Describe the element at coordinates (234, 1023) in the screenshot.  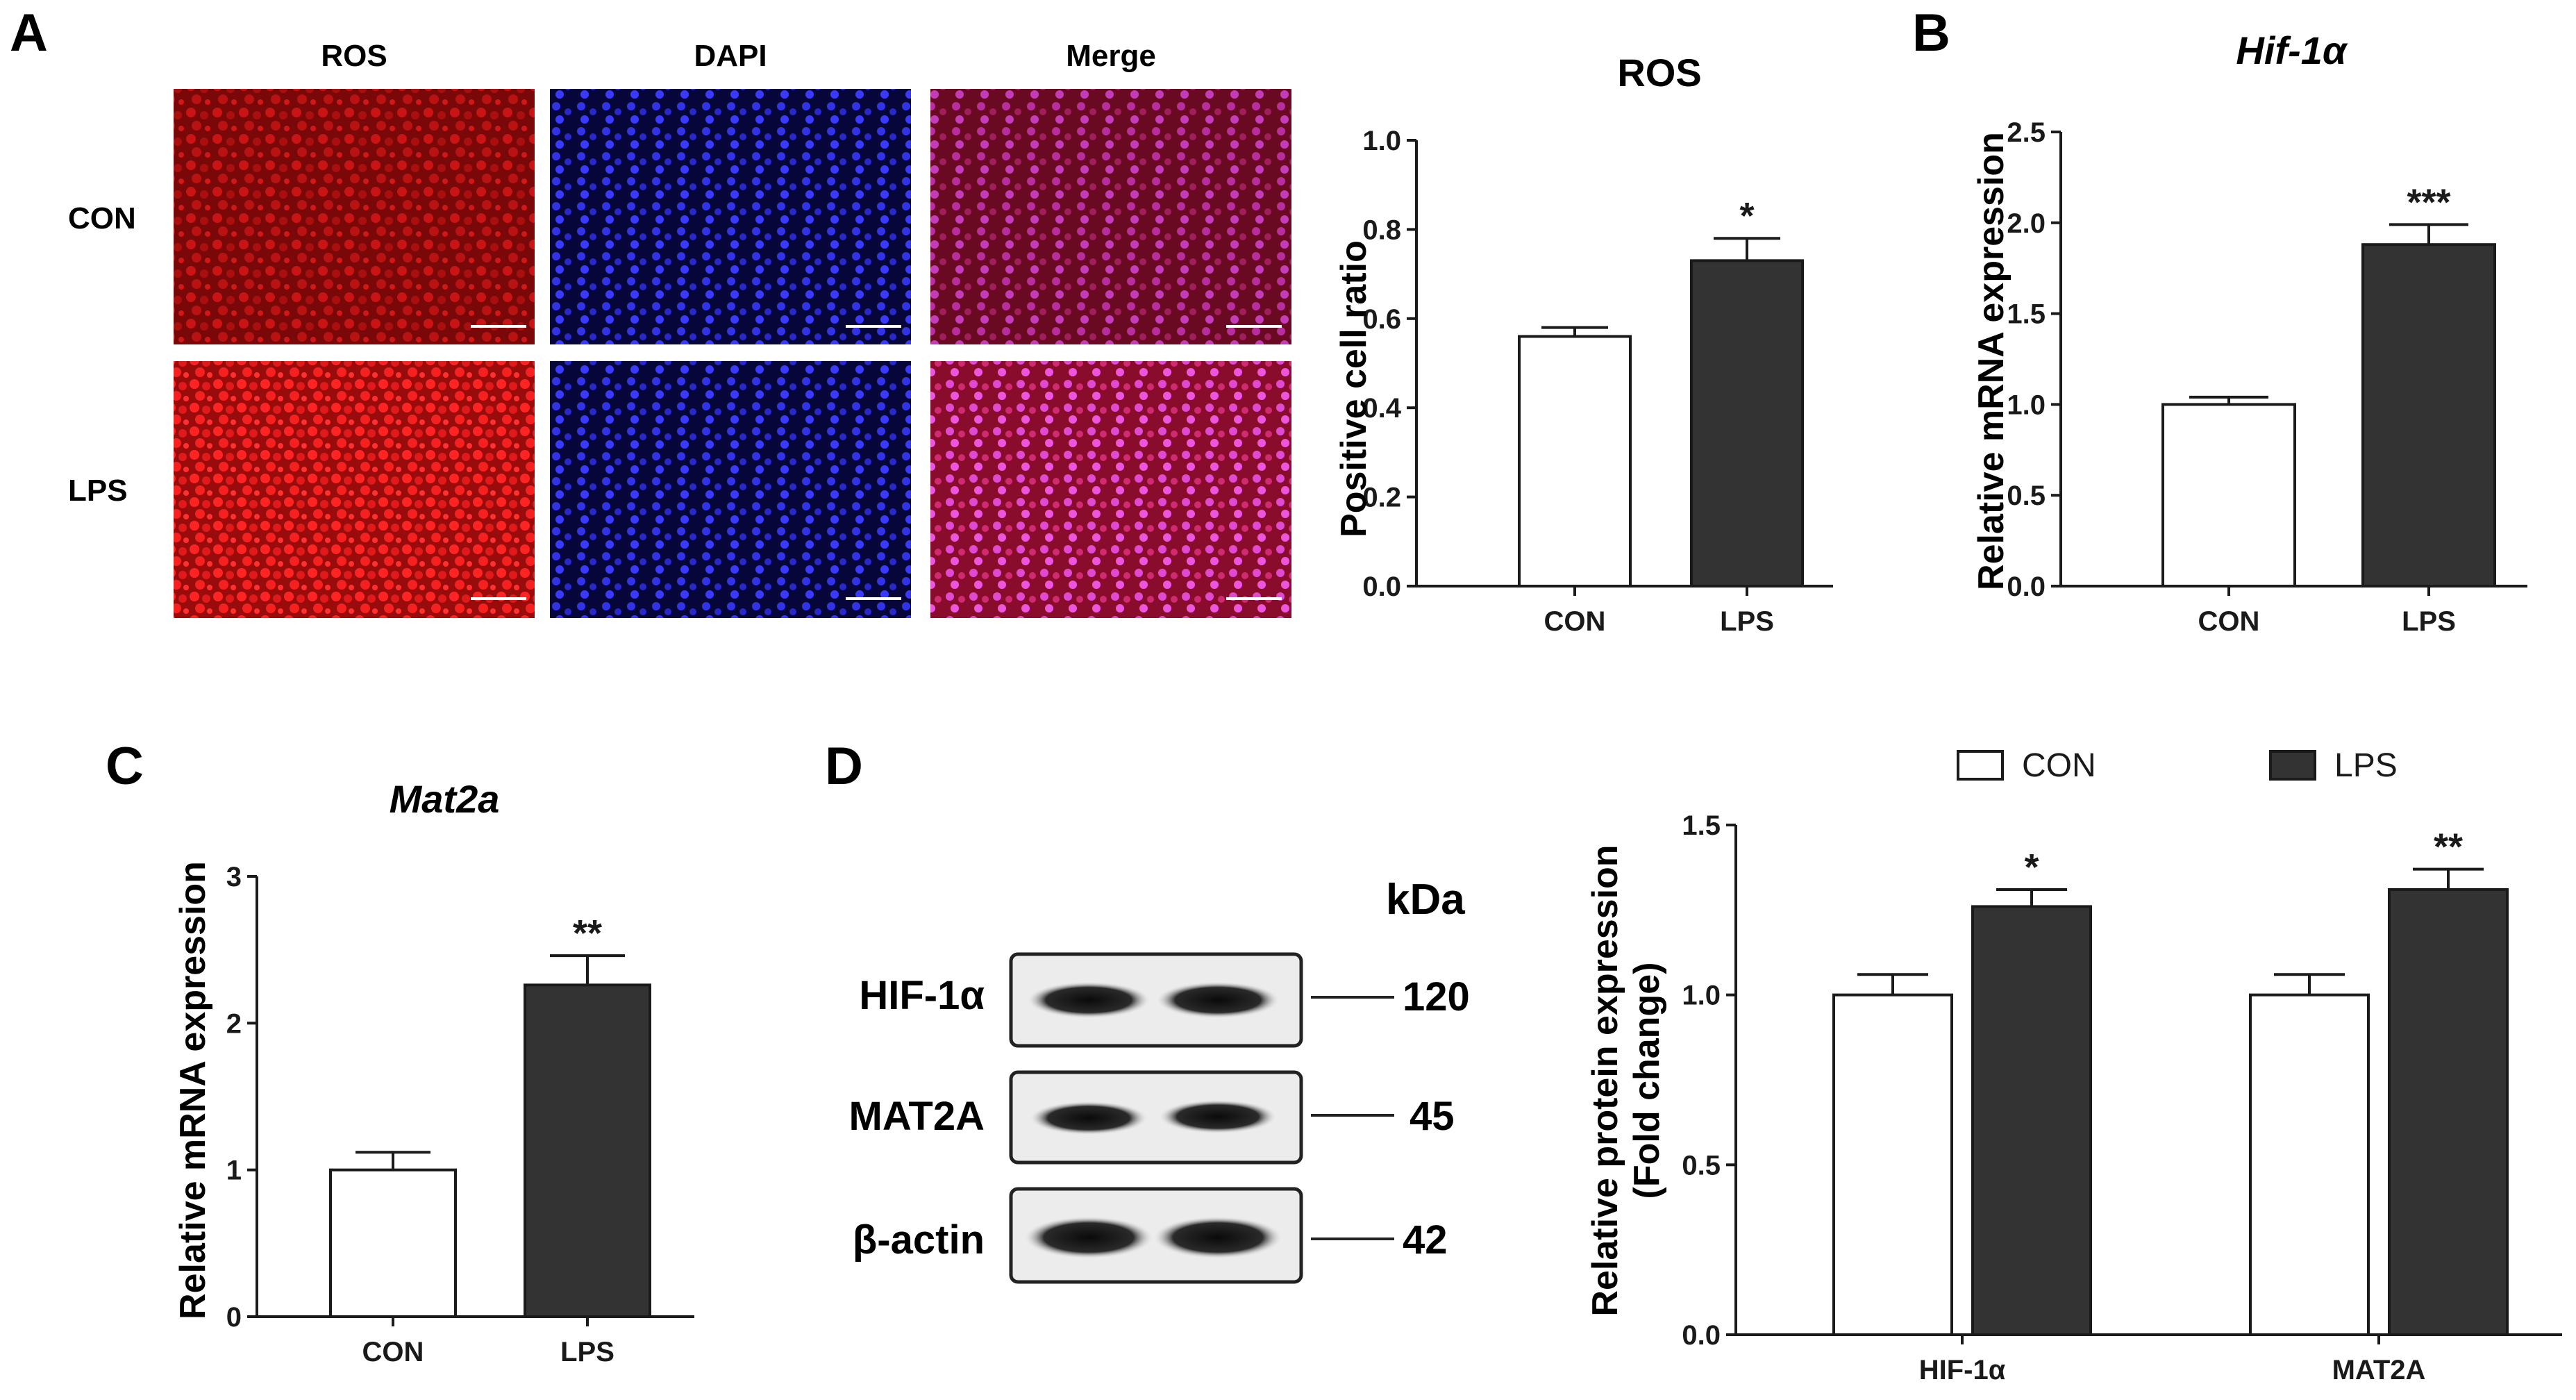
I see `y-tick-label: 2` at that location.